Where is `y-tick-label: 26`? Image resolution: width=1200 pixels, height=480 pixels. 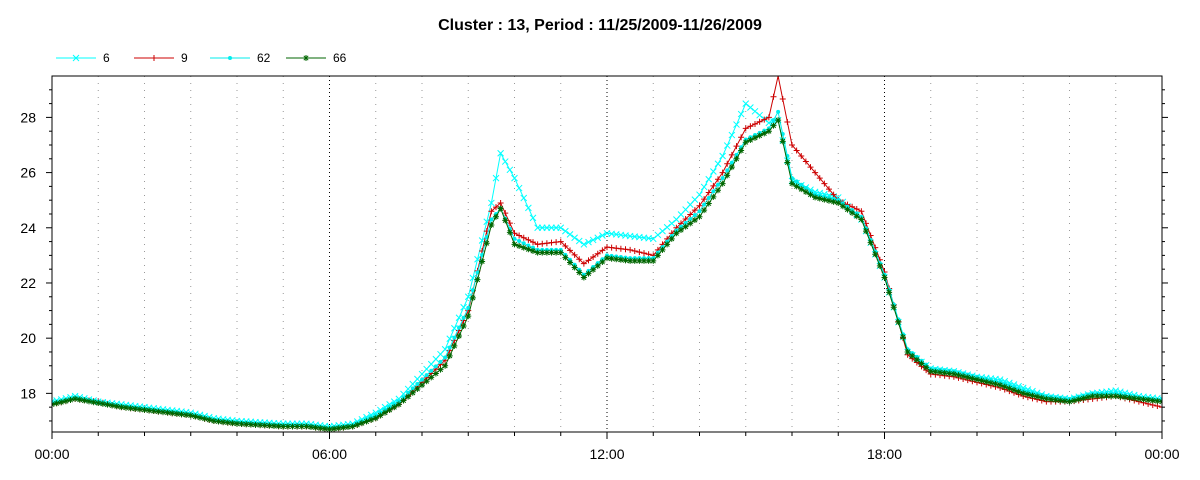 y-tick-label: 26 is located at coordinates (28, 173).